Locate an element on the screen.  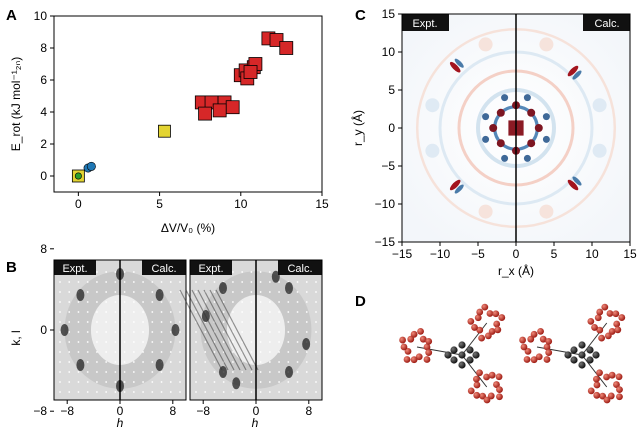
panel-d-molecules is located at coordinates (512, 353).